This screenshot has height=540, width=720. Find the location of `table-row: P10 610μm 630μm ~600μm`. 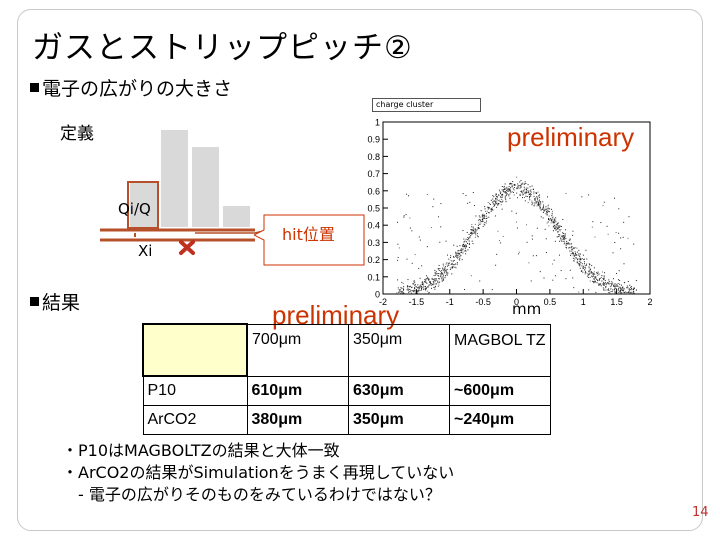

table-row: P10 610μm 630μm ~600μm is located at coordinates (346, 390).